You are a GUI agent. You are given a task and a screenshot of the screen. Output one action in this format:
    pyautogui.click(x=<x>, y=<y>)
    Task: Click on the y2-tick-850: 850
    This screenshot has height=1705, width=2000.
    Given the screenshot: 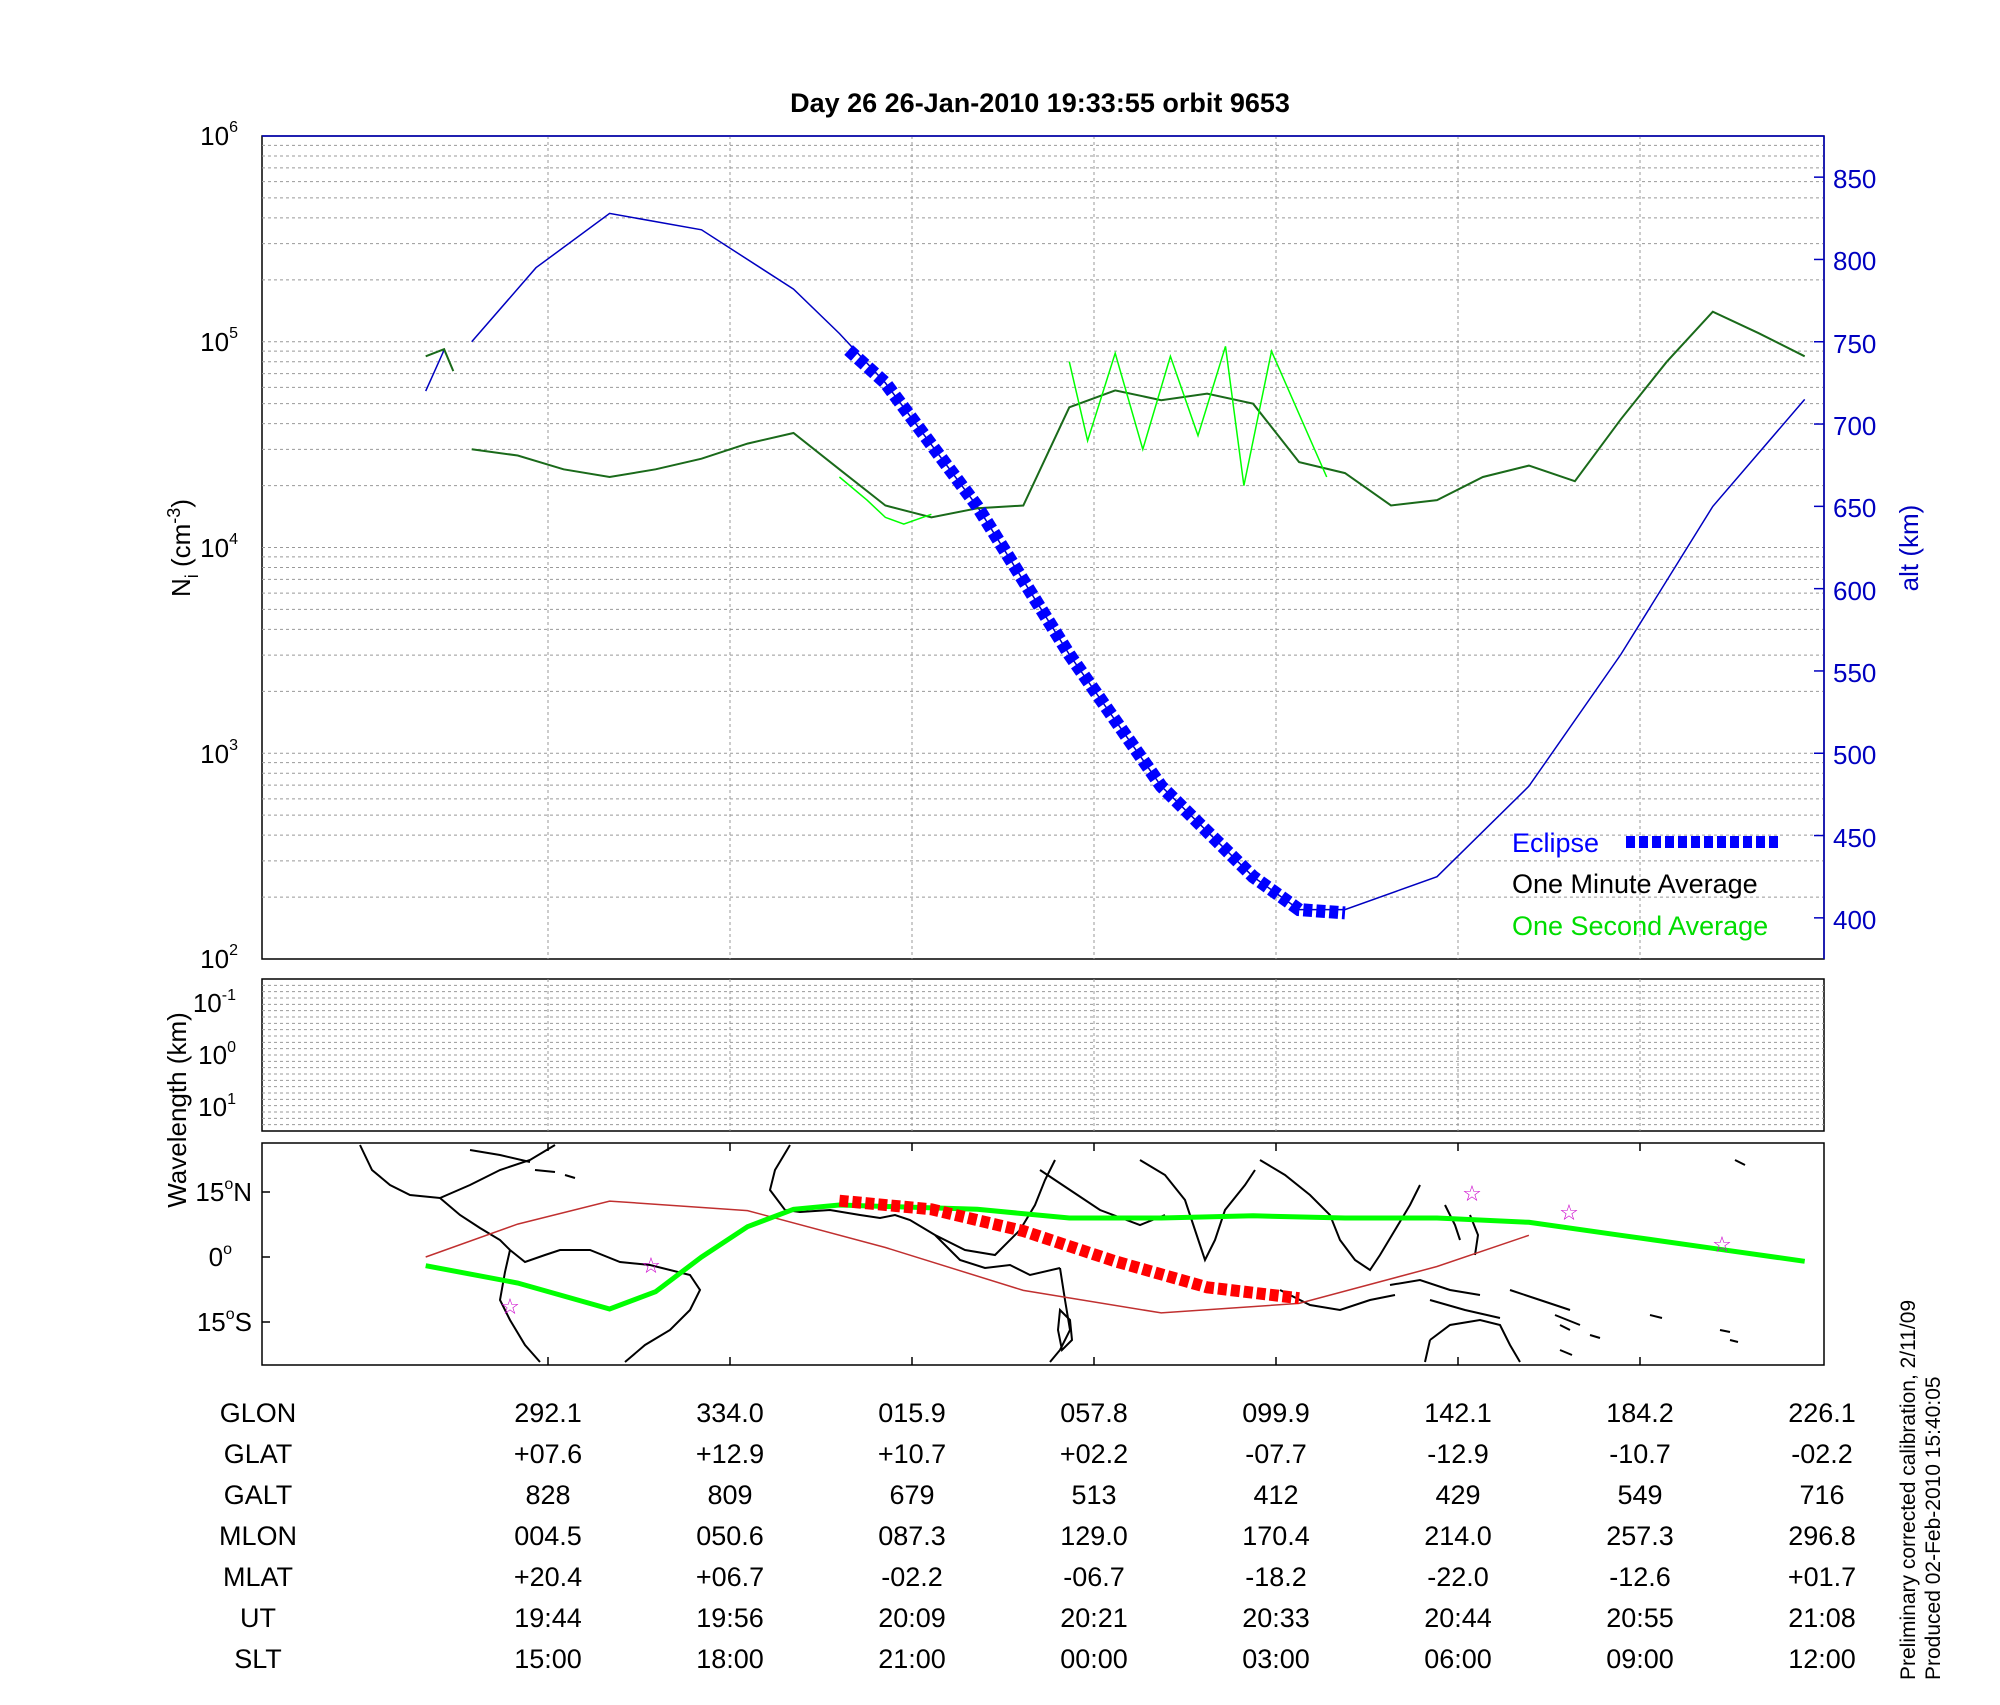 What is the action you would take?
    pyautogui.click(x=1854, y=179)
    